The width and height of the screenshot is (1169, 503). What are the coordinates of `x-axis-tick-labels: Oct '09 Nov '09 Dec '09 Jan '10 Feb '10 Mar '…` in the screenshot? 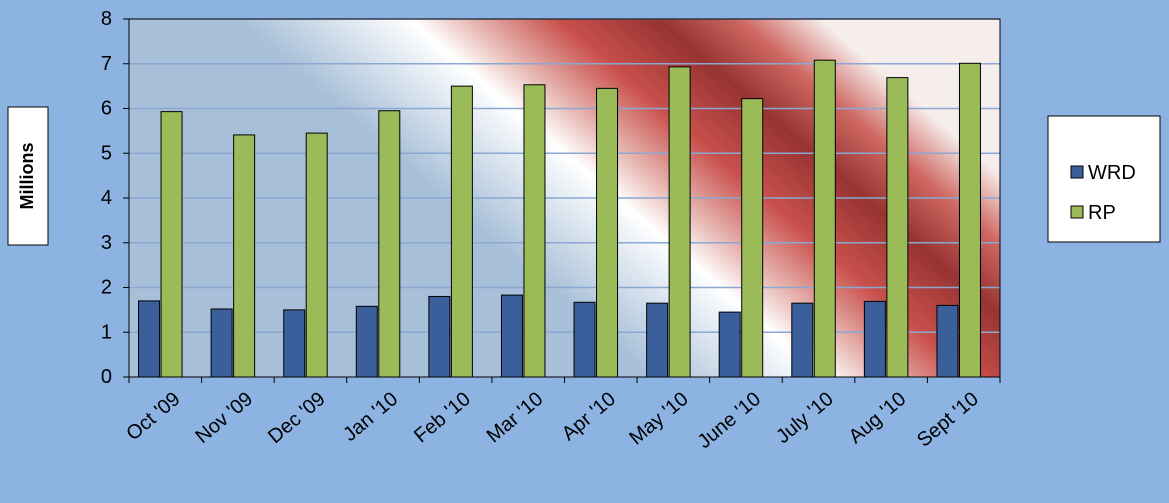 It's located at (552, 420).